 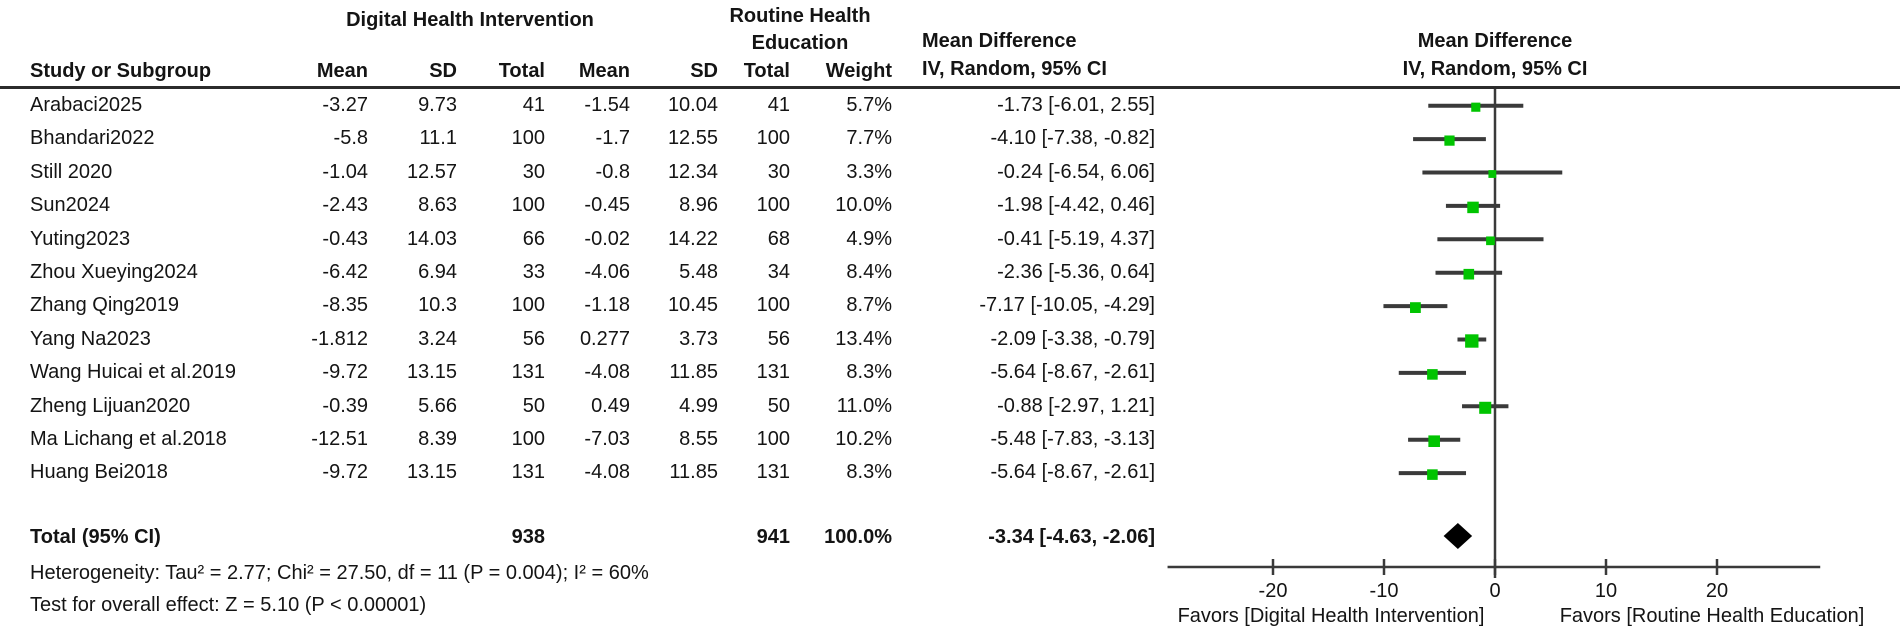 What do you see at coordinates (1072, 439) in the screenshot?
I see `ci-text-cell: -5.48 [-7.83, -3.13]` at bounding box center [1072, 439].